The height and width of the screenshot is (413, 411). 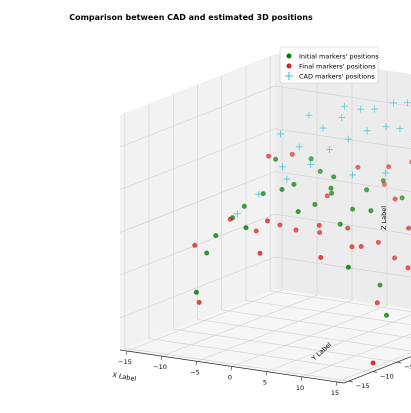 I want to click on z-axis-label: Z Label, so click(x=384, y=218).